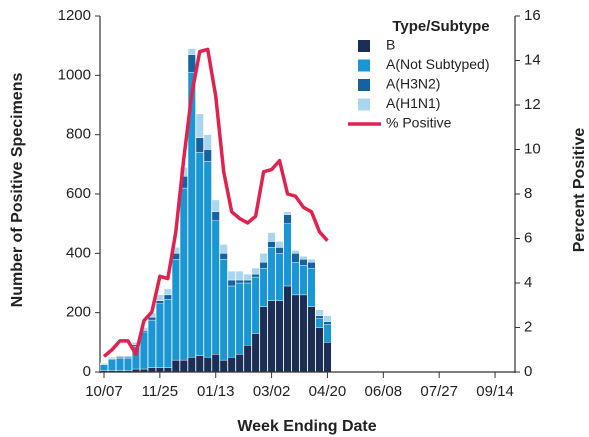 The height and width of the screenshot is (437, 589). Describe the element at coordinates (579, 190) in the screenshot. I see `y2-axis-title: Percent Positive` at that location.